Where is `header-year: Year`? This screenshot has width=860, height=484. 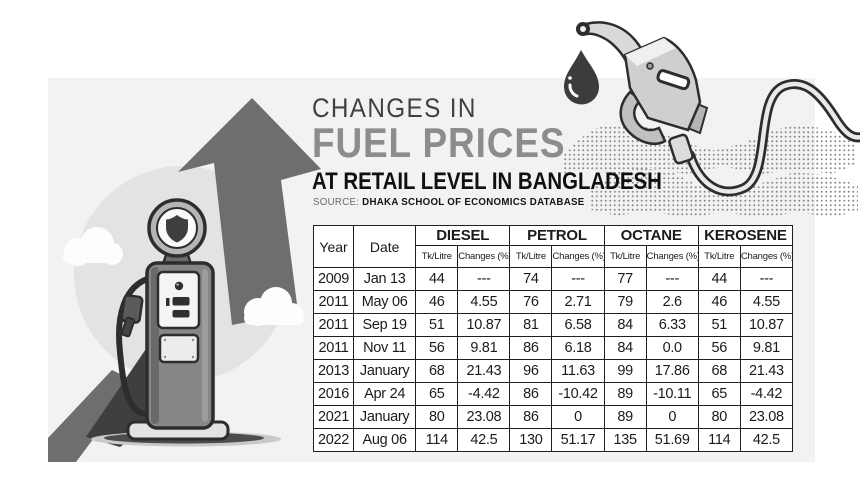
header-year: Year is located at coordinates (333, 246).